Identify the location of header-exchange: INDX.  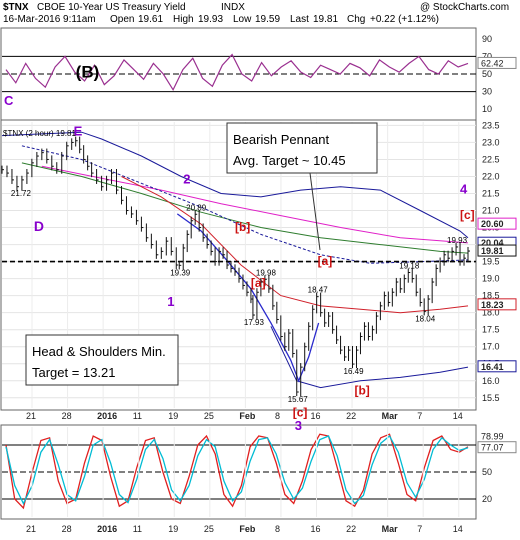
(233, 7).